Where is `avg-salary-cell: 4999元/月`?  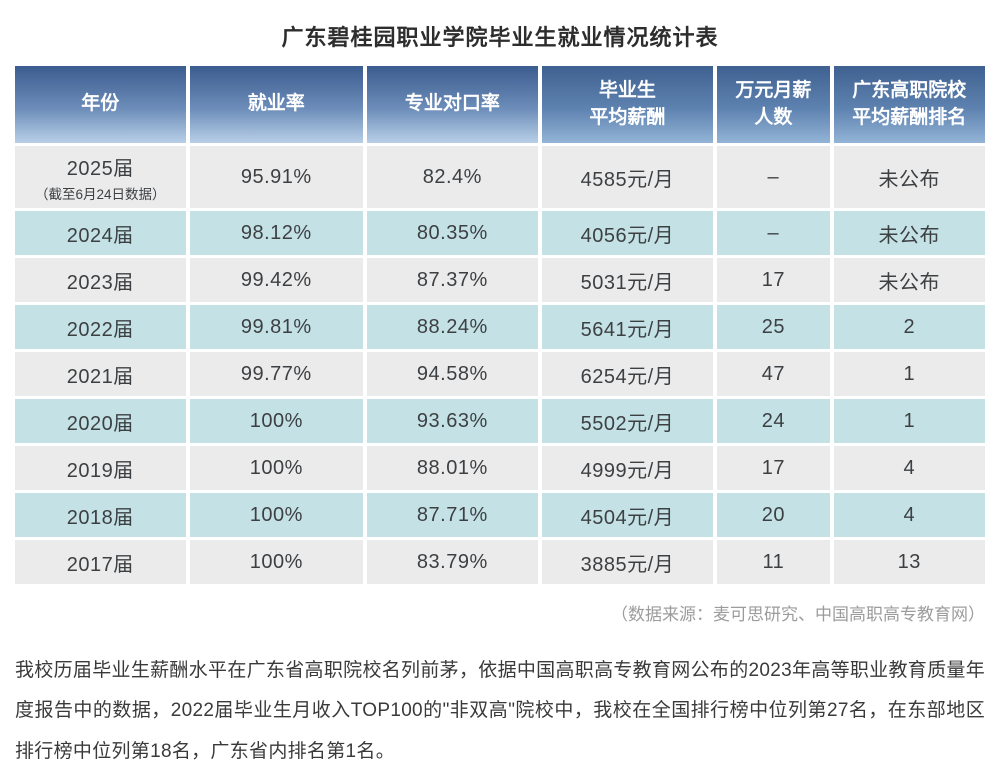 avg-salary-cell: 4999元/月 is located at coordinates (627, 468).